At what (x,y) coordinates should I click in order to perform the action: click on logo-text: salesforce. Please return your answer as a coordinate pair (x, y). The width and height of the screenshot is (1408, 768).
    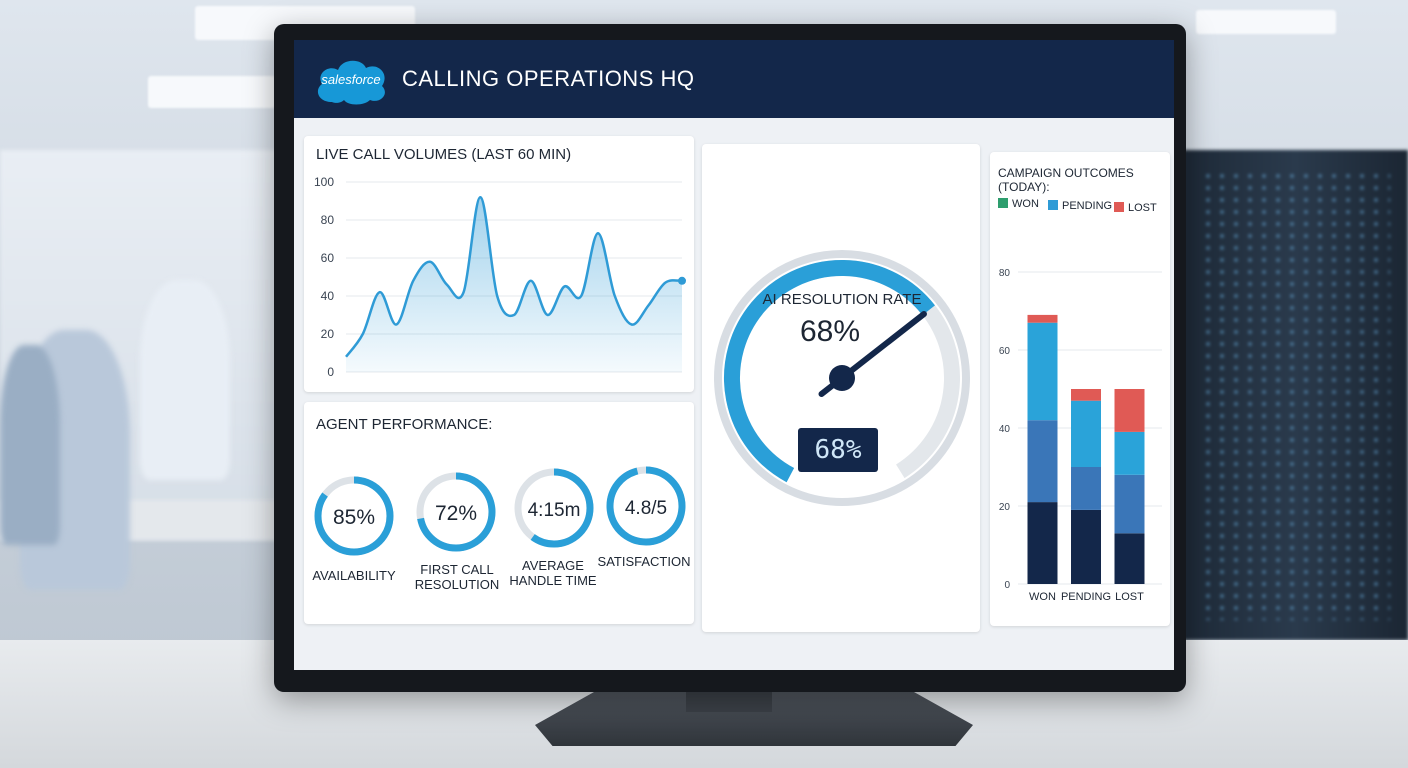
    Looking at the image, I should click on (351, 79).